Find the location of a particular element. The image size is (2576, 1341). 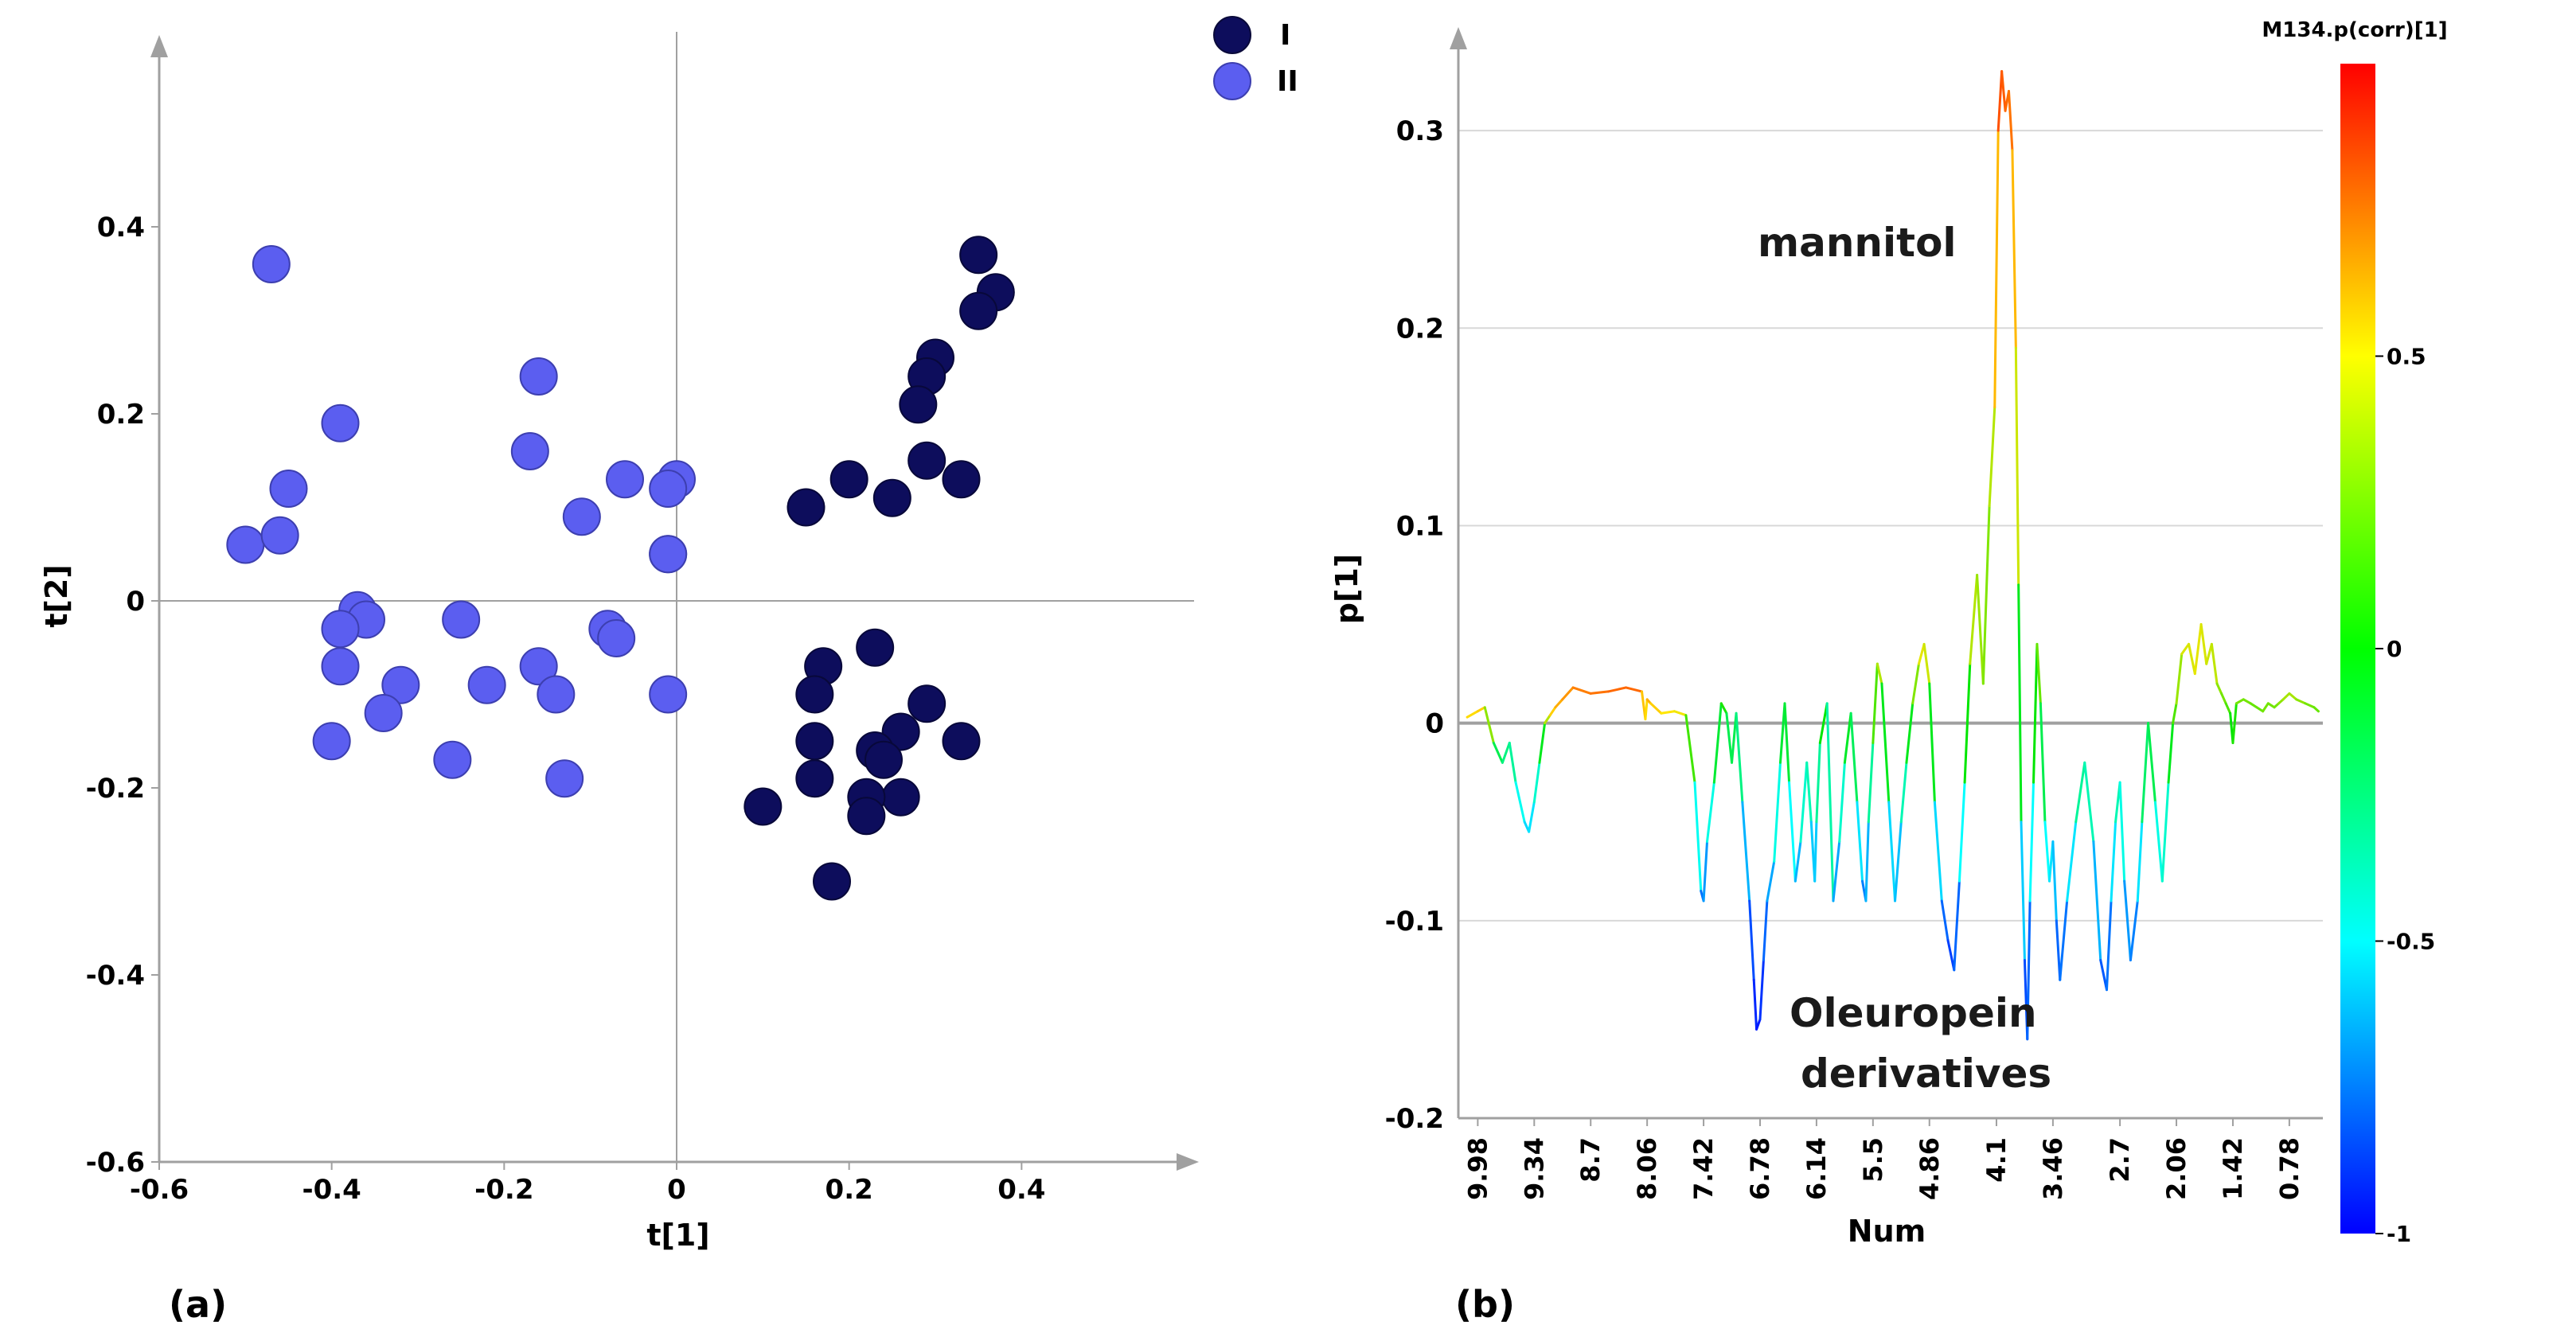

legend-label-II: II is located at coordinates (1287, 81).